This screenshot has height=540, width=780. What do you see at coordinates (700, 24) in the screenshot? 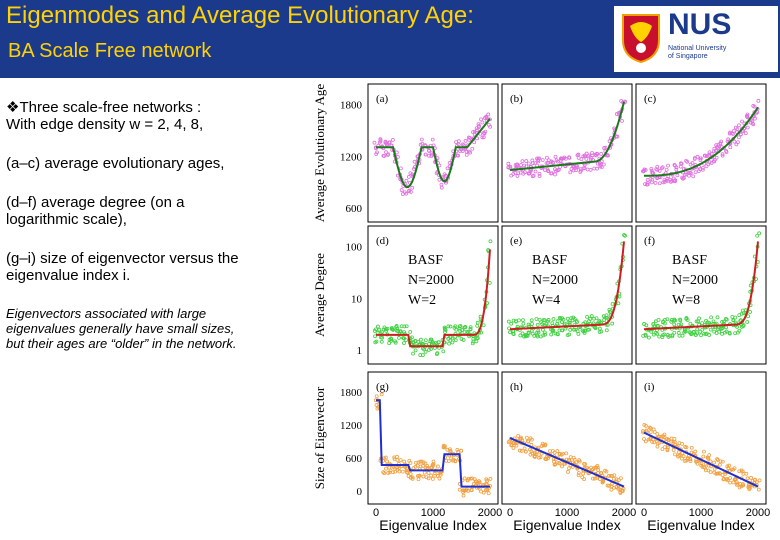
I see `logo-text: NUS` at bounding box center [700, 24].